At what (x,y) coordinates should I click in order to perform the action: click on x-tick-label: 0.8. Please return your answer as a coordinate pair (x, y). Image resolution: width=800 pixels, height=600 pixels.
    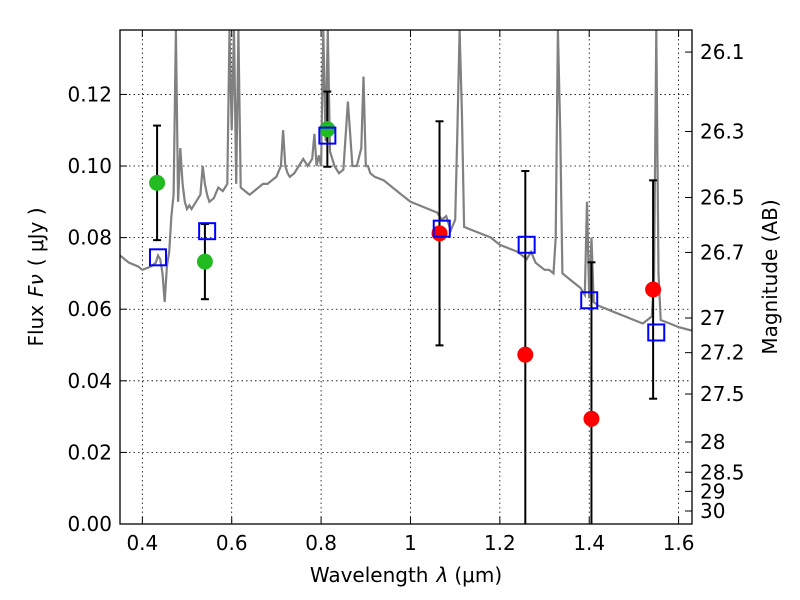
    Looking at the image, I should click on (321, 543).